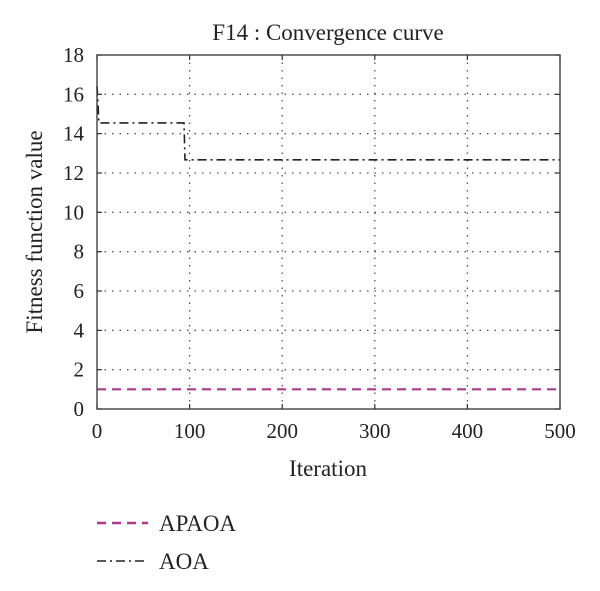 The height and width of the screenshot is (591, 600). I want to click on x-tick-label-0: 0, so click(97, 431).